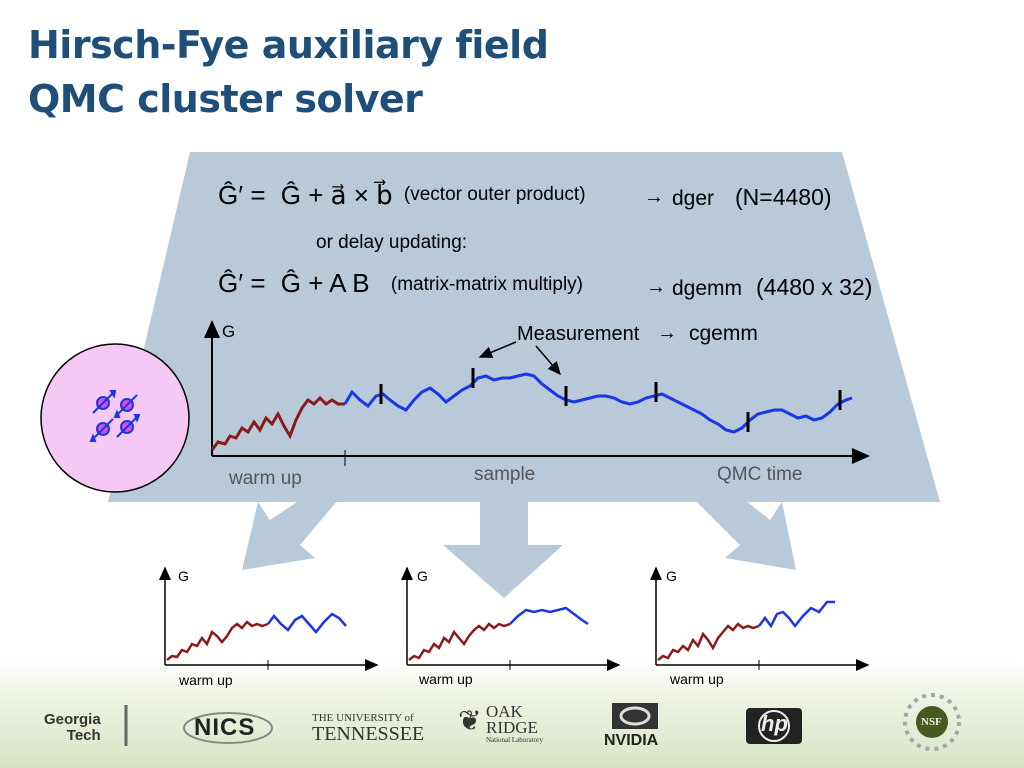 The height and width of the screenshot is (768, 1024). I want to click on main-plot-axes, so click(537, 393).